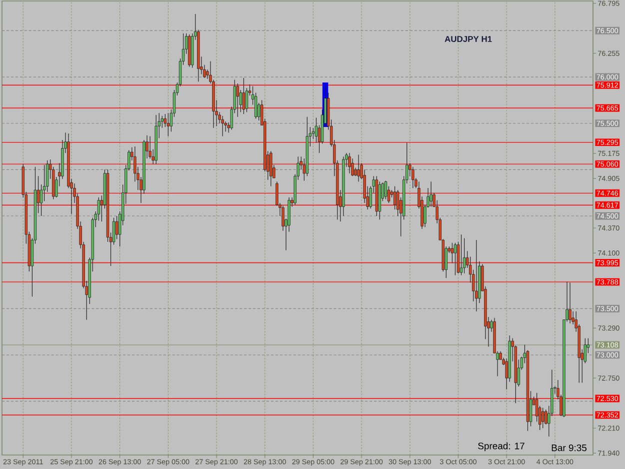 This screenshot has height=469, width=625. What do you see at coordinates (468, 39) in the screenshot?
I see `text: AUDJPY H1` at bounding box center [468, 39].